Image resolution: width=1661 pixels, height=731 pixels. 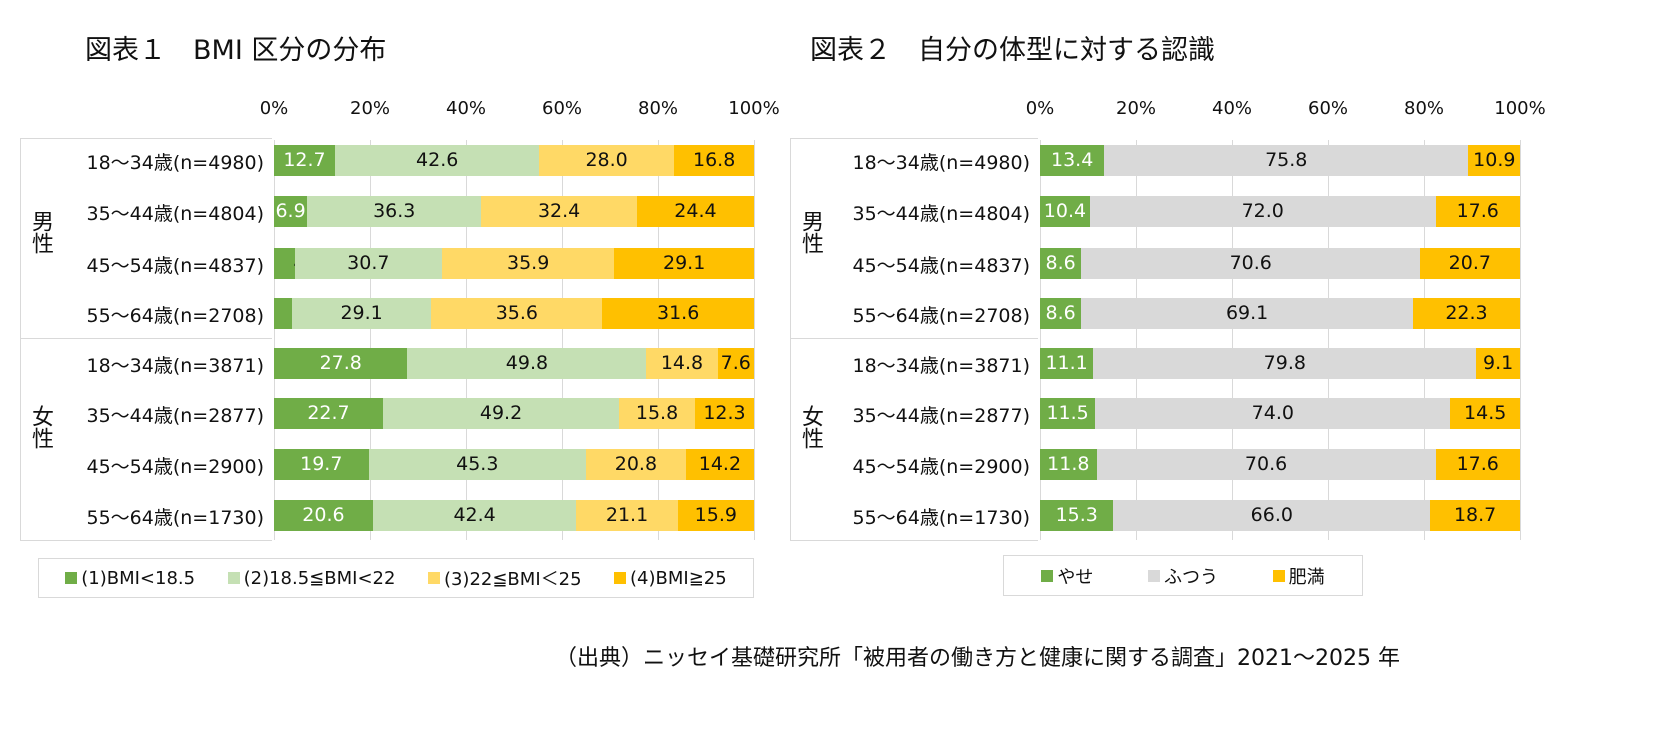 What do you see at coordinates (319, 578) in the screenshot?
I see `legend-label: (2)18.5≦BMI<22` at bounding box center [319, 578].